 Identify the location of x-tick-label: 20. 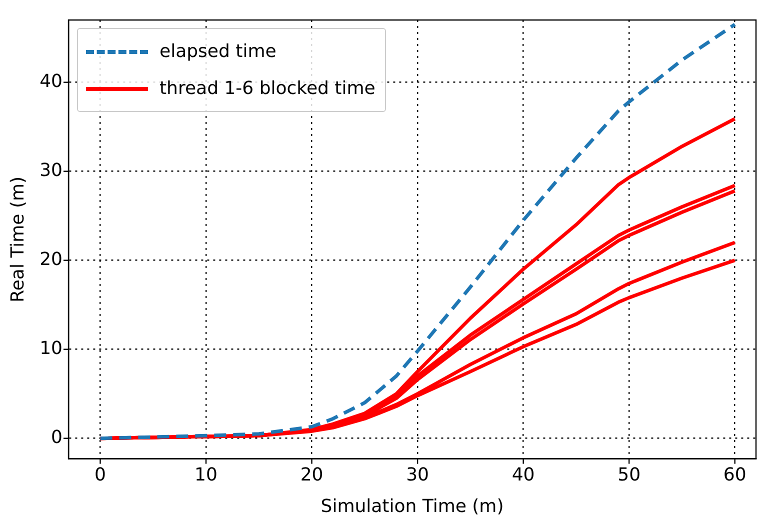
(312, 475).